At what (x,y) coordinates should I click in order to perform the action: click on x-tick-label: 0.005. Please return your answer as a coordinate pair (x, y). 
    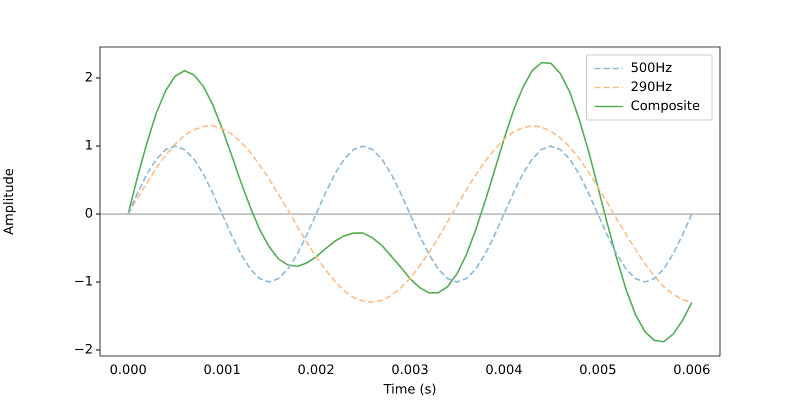
    Looking at the image, I should click on (597, 370).